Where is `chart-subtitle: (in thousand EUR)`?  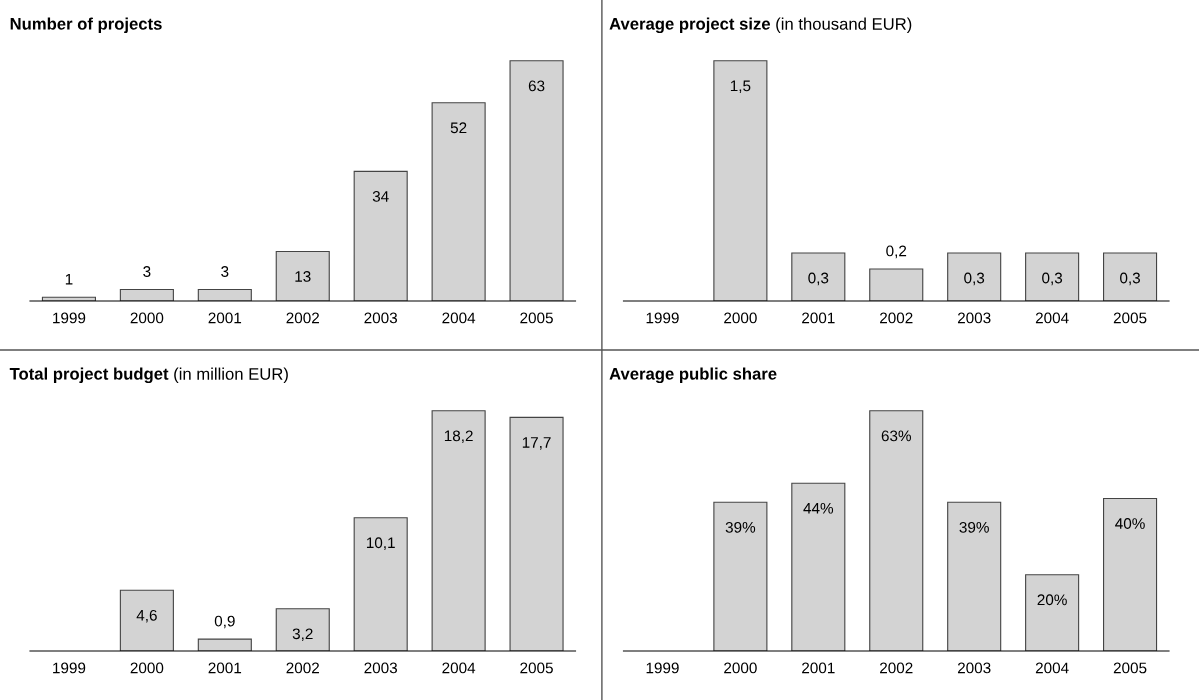 chart-subtitle: (in thousand EUR) is located at coordinates (844, 25).